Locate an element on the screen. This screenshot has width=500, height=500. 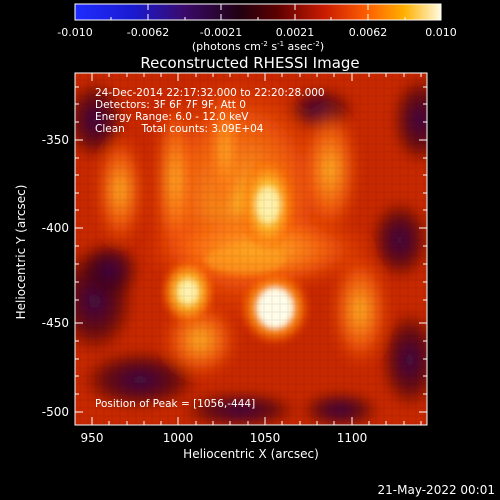
plot-title: Reconstructed RHESSI Image is located at coordinates (249, 63).